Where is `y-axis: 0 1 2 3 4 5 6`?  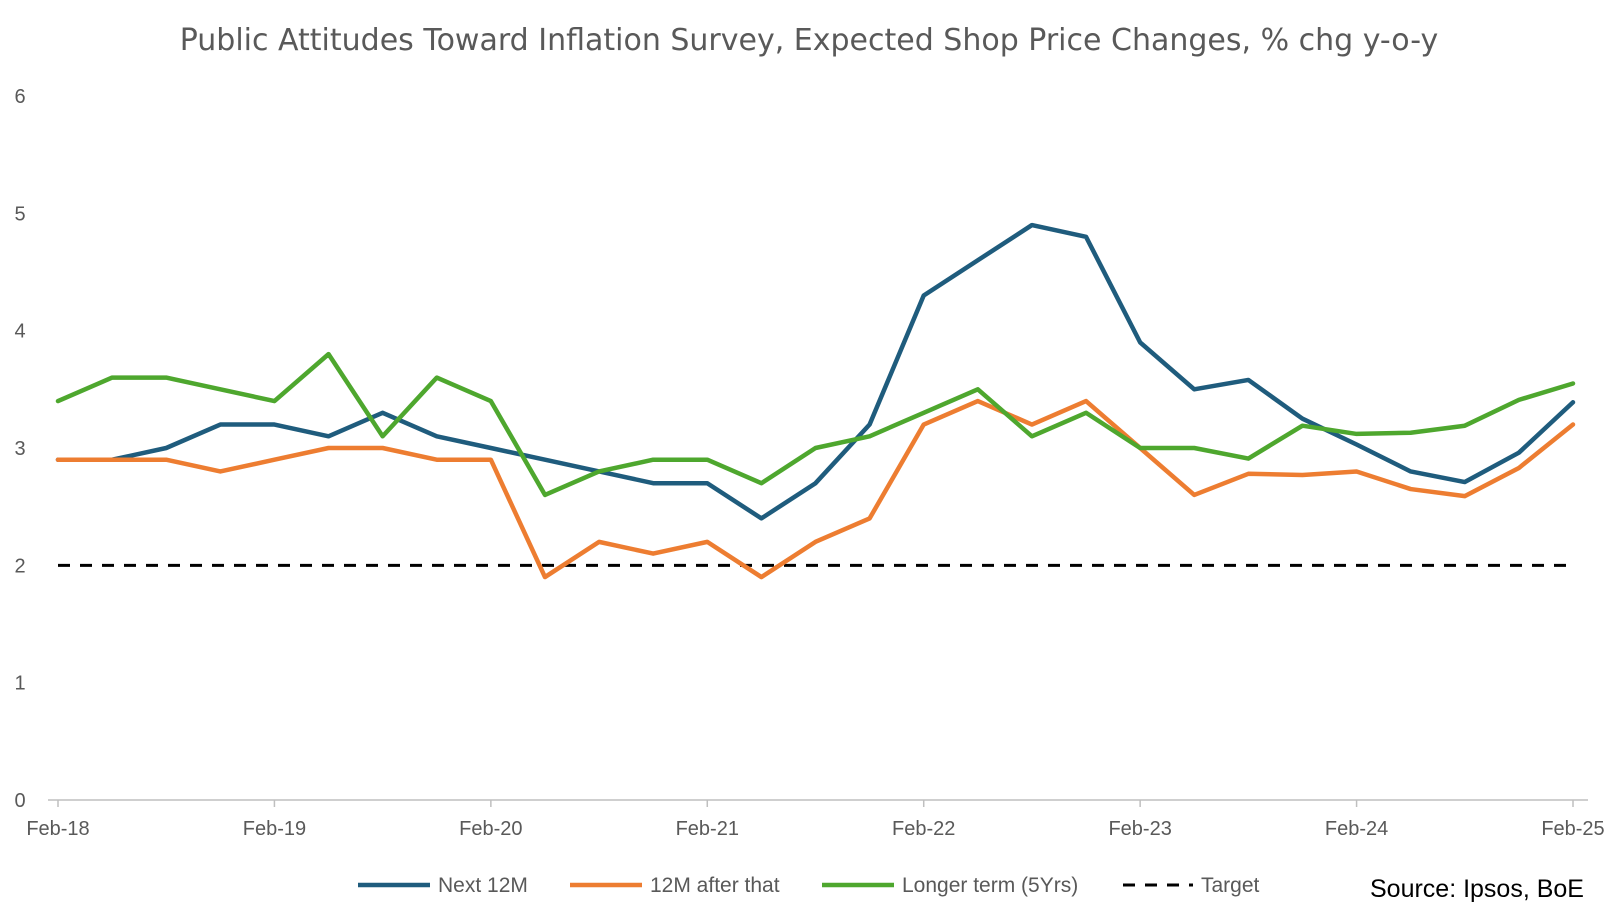
y-axis: 0 1 2 3 4 5 6 is located at coordinates (19, 449).